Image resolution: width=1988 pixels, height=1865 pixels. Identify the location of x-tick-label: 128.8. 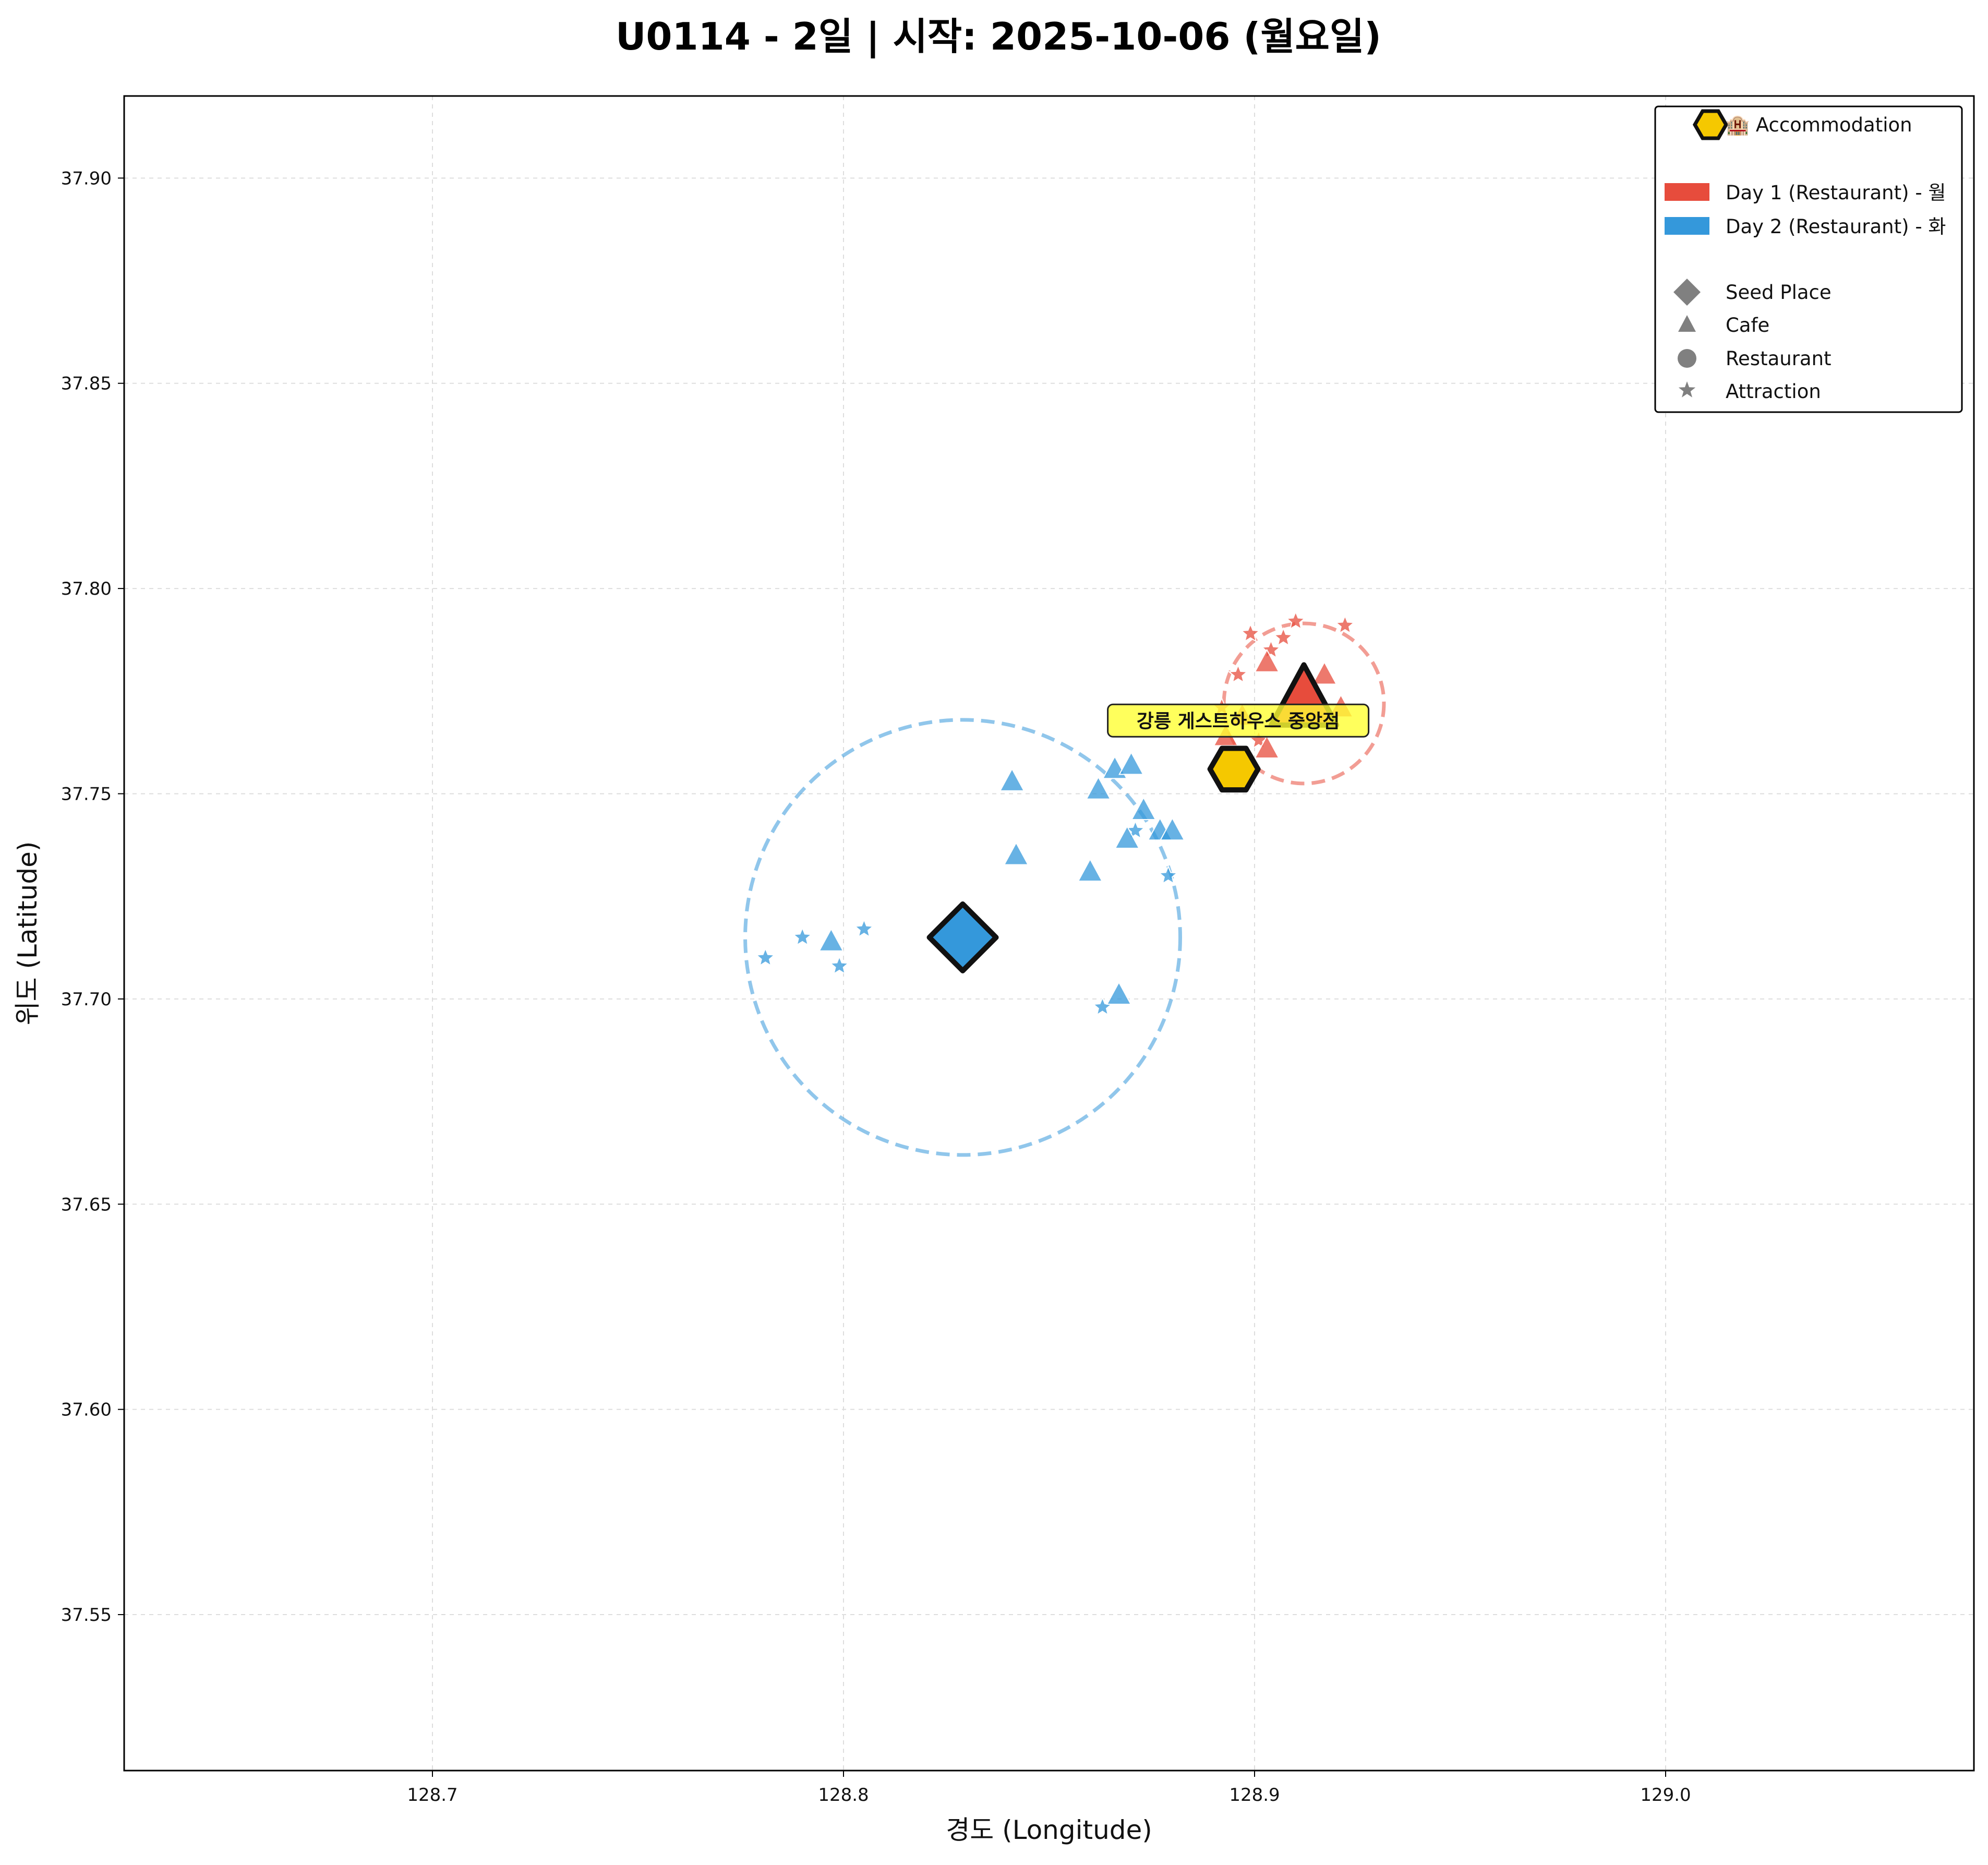
(843, 1796).